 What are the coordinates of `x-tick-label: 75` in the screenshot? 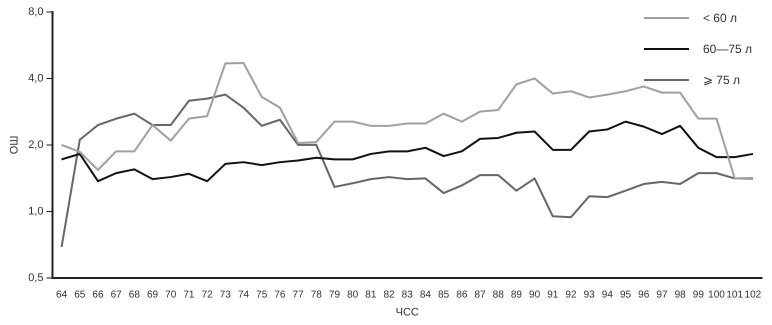 It's located at (262, 295).